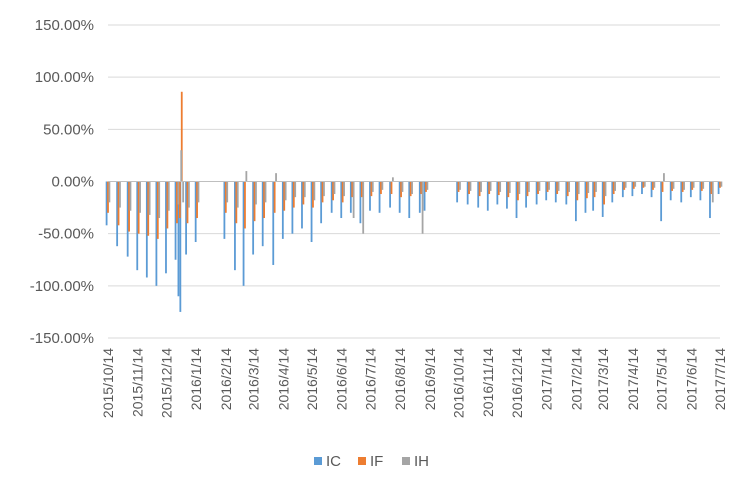 This screenshot has height=488, width=738. I want to click on x-tick-label: 2015/10/14, so click(108, 383).